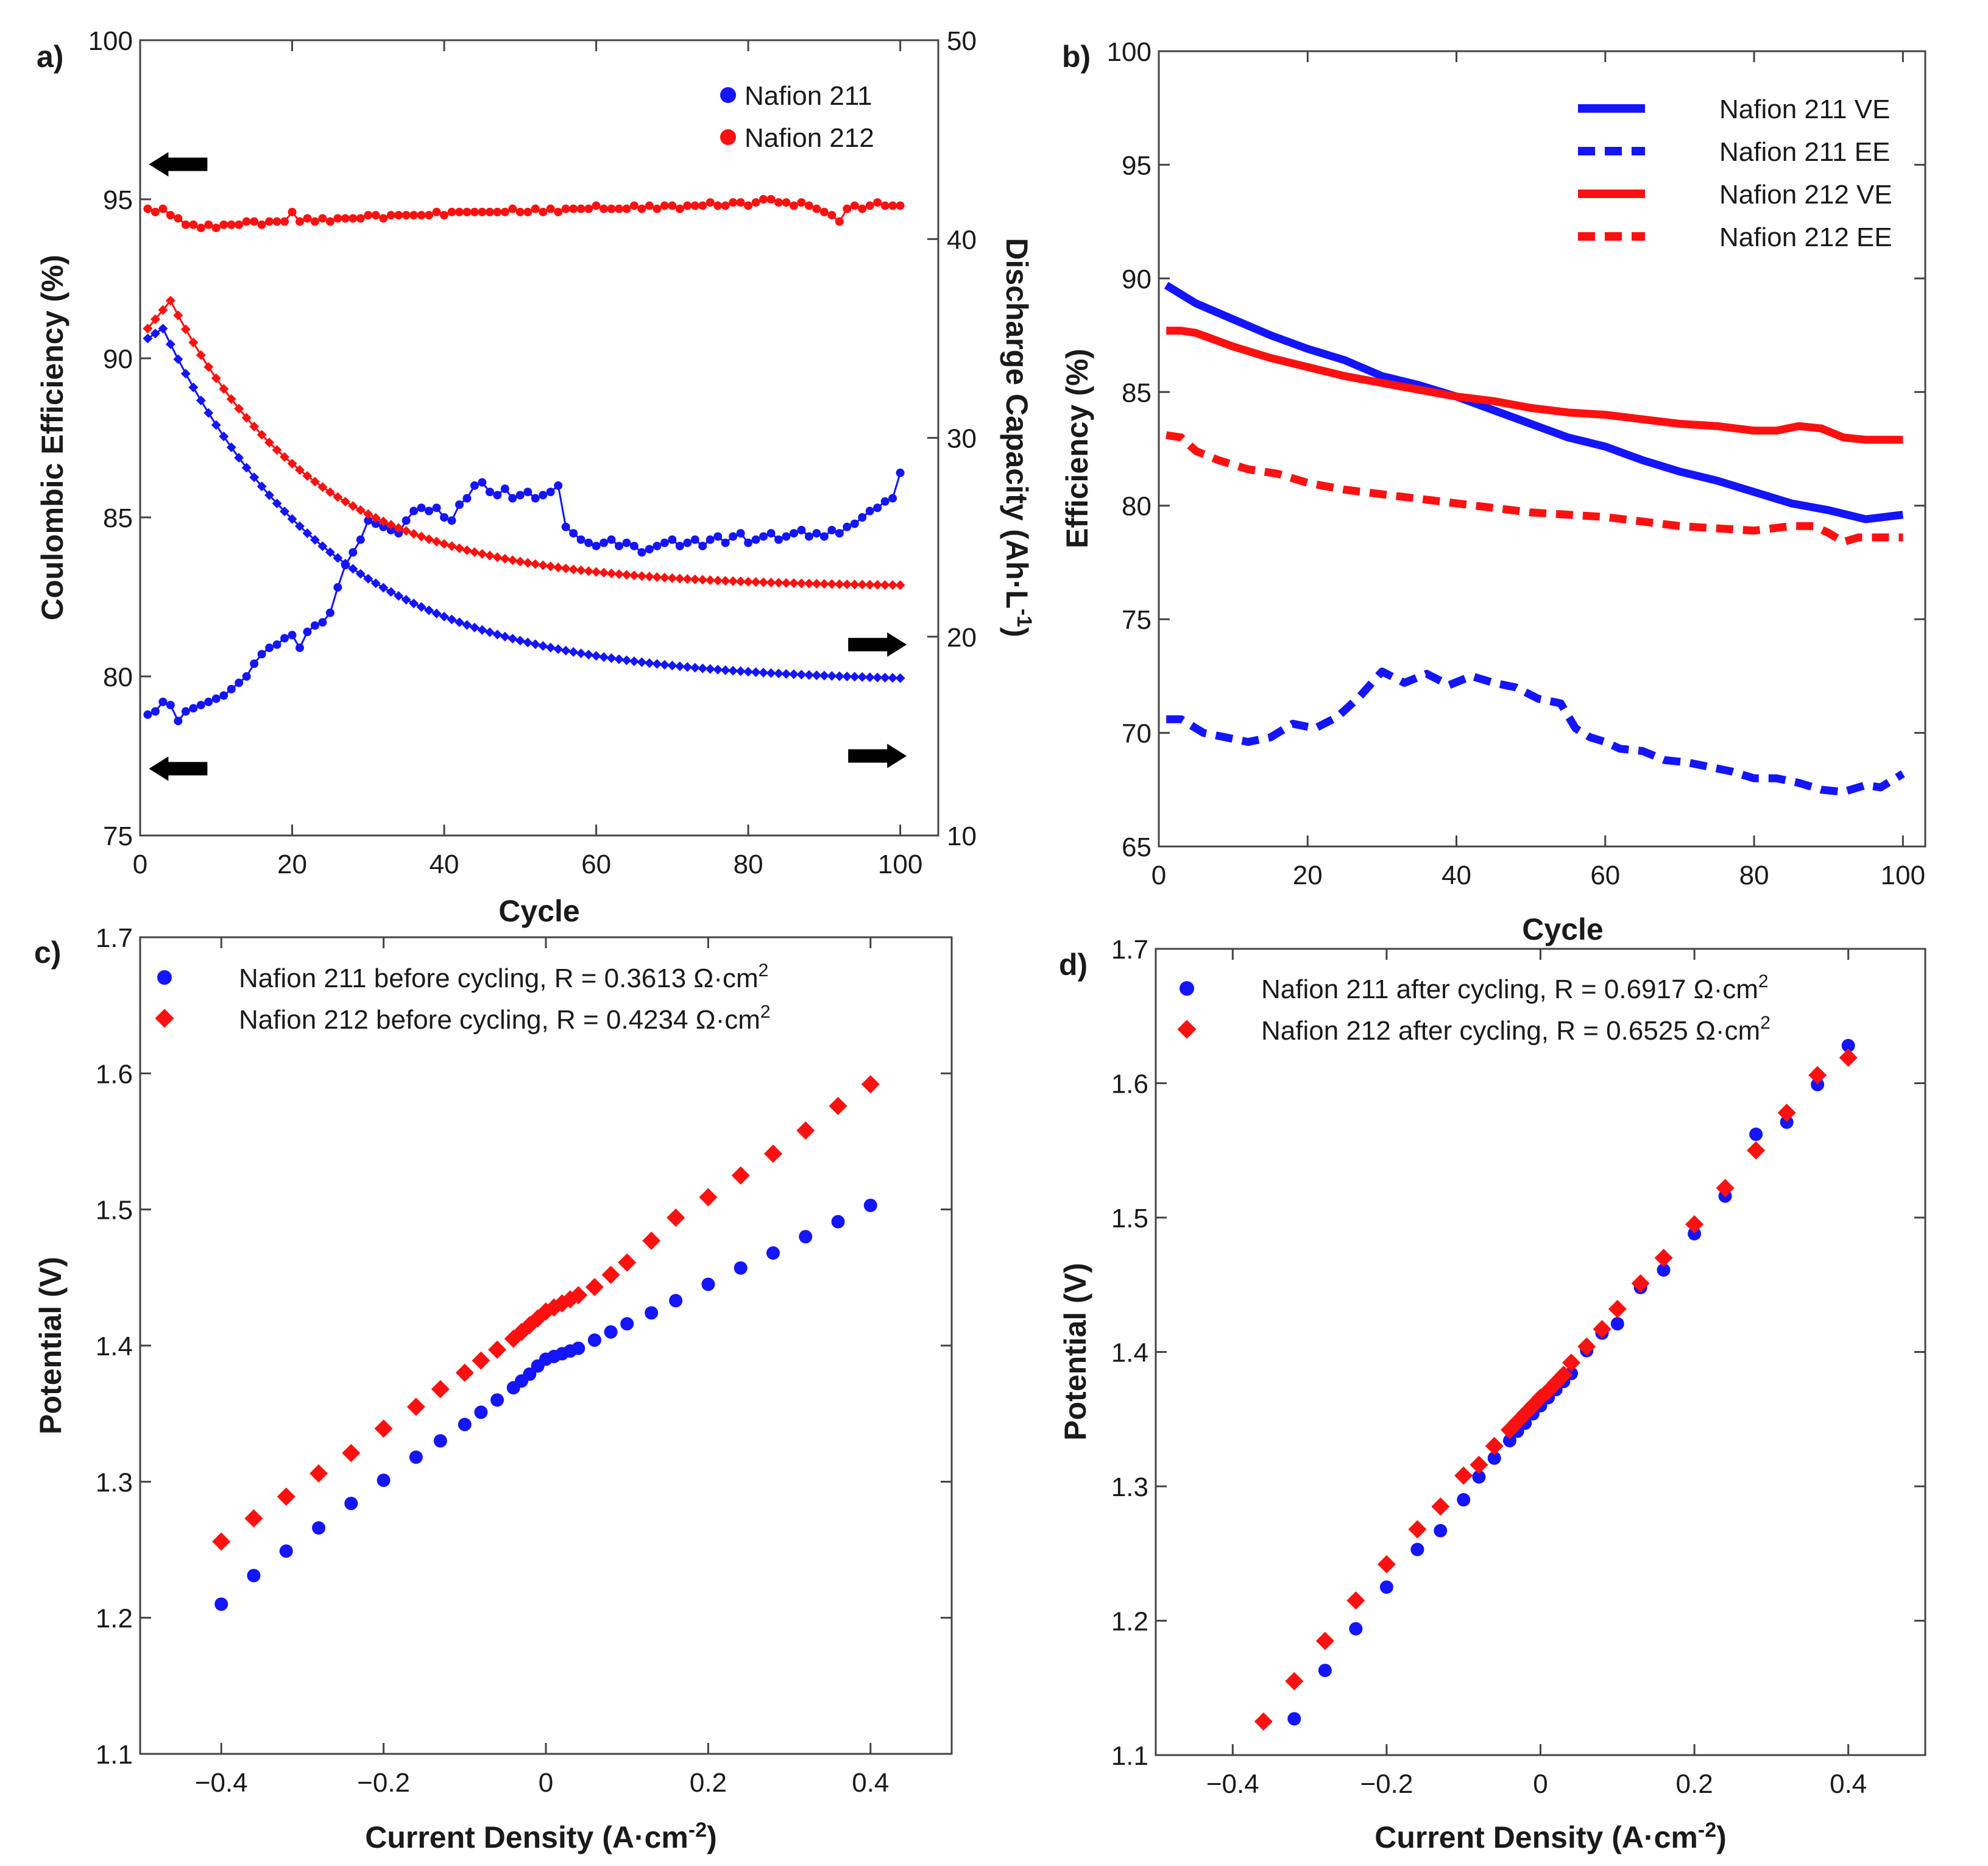 This screenshot has width=1988, height=1866. Describe the element at coordinates (1456, 875) in the screenshot. I see `x-tick-label: 40` at that location.